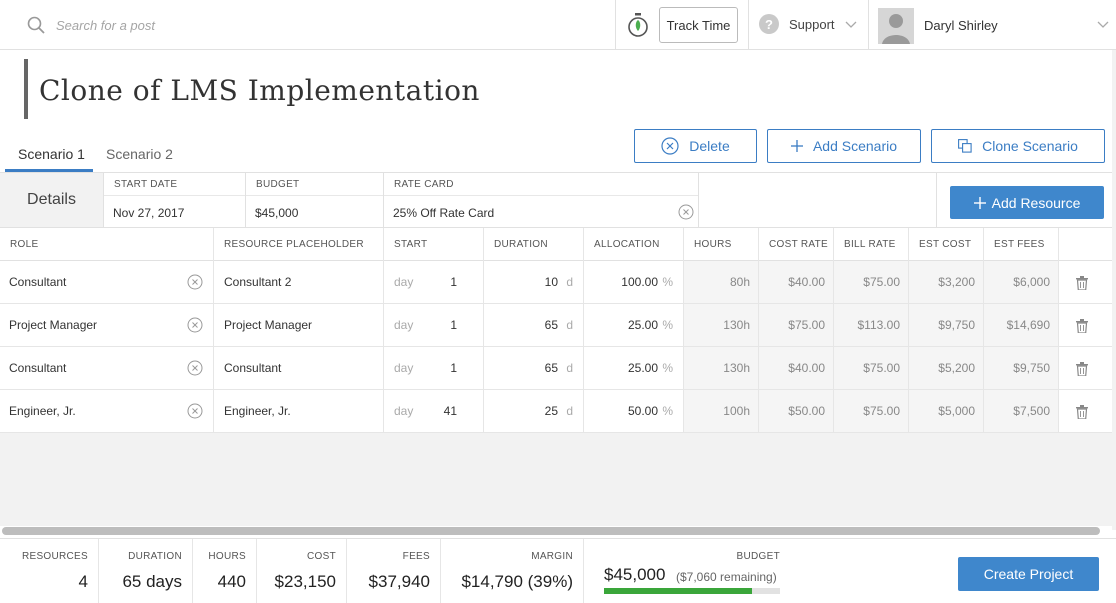  Describe the element at coordinates (551, 282) in the screenshot. I see `duration-value: 10` at that location.